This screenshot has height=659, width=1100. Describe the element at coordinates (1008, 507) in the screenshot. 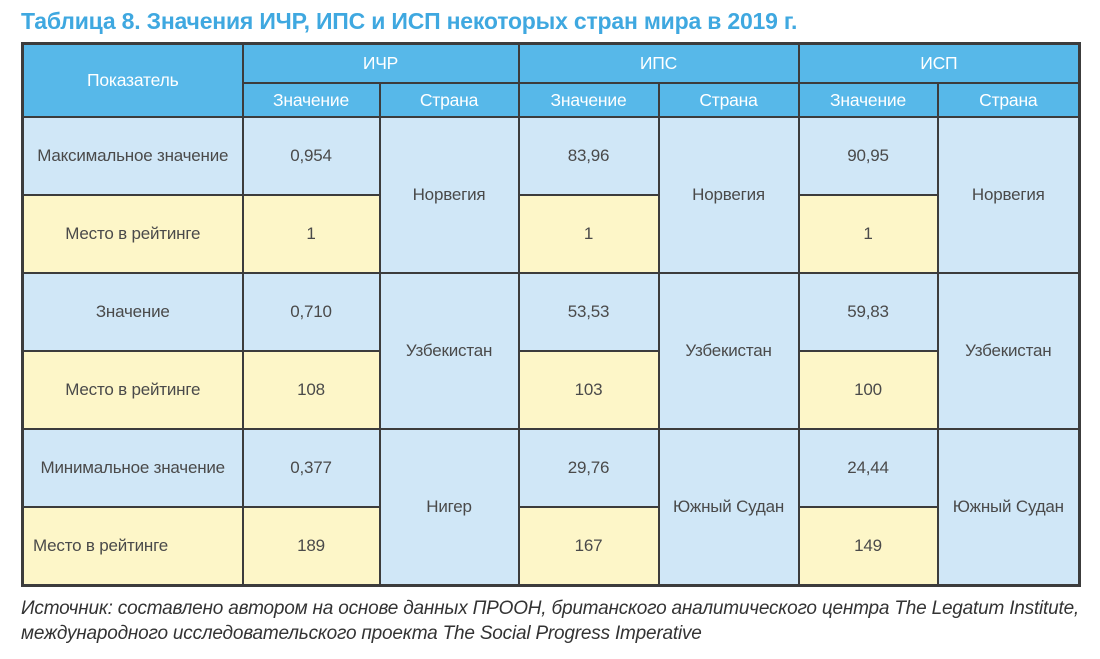

I see `cell-isp-country: Южный Судан` at that location.